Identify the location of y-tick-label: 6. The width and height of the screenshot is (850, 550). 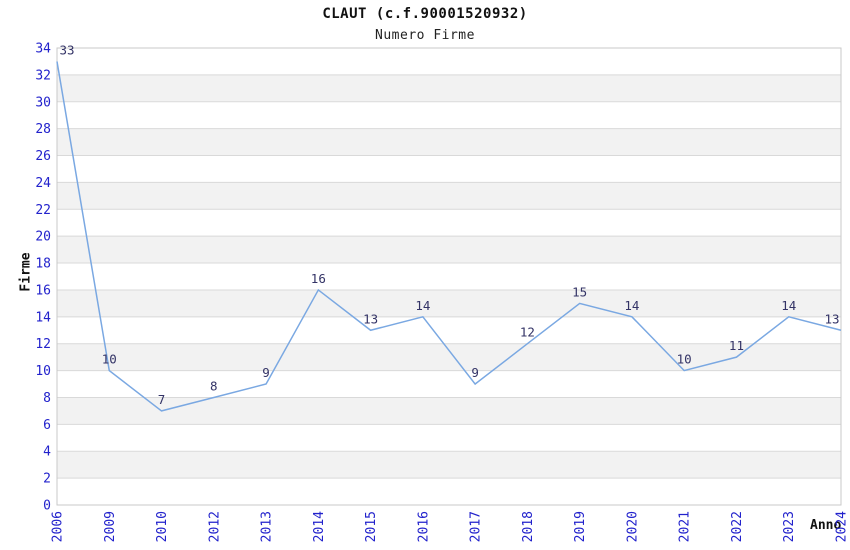
(47, 425).